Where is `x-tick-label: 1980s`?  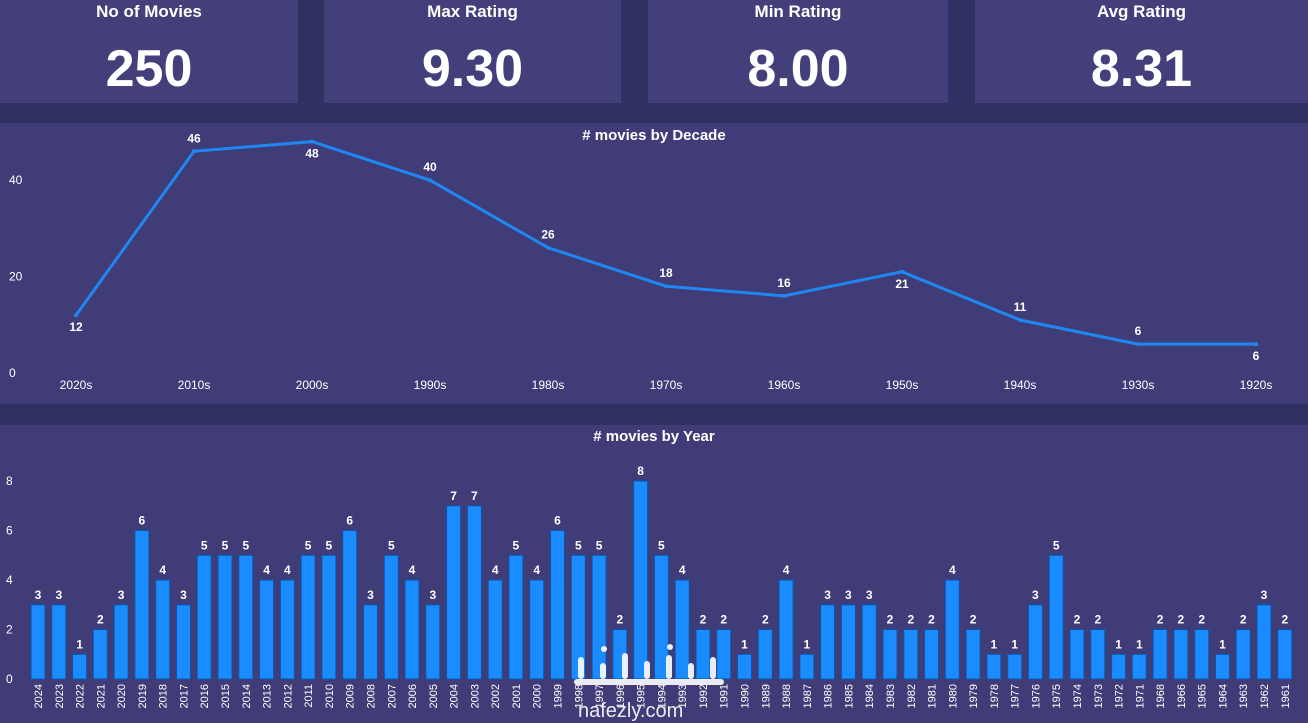
x-tick-label: 1980s is located at coordinates (548, 385).